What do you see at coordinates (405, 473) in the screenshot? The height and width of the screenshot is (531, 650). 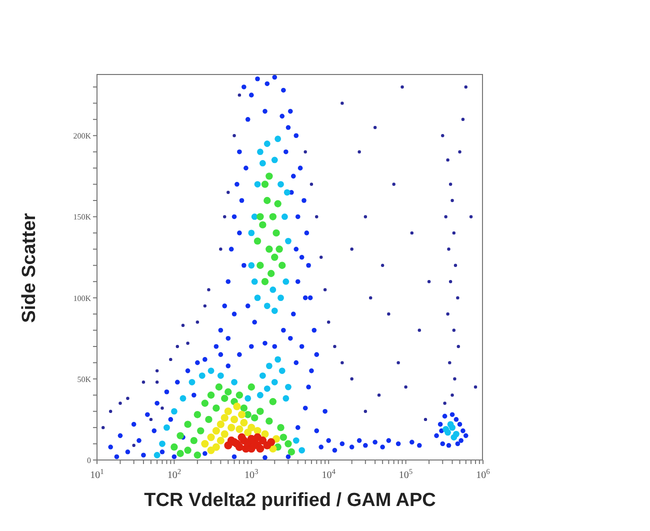 I see `x-tick-label: 10$^{5}$` at bounding box center [405, 473].